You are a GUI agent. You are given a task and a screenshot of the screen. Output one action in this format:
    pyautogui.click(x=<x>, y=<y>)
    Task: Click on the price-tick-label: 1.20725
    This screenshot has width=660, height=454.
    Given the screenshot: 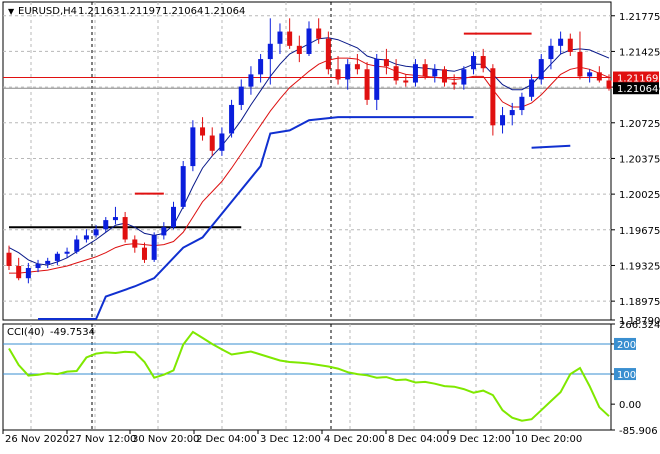 What is the action you would take?
    pyautogui.click(x=639, y=124)
    